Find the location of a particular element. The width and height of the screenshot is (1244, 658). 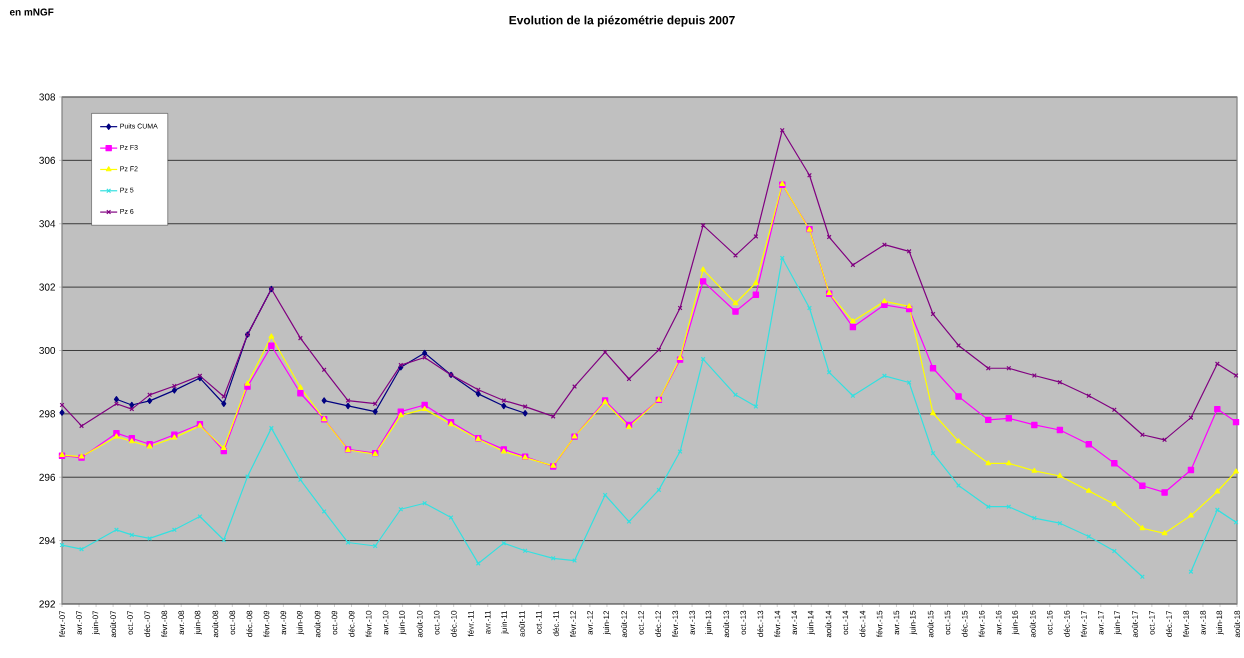

y-tick-label: 298 is located at coordinates (47, 414).